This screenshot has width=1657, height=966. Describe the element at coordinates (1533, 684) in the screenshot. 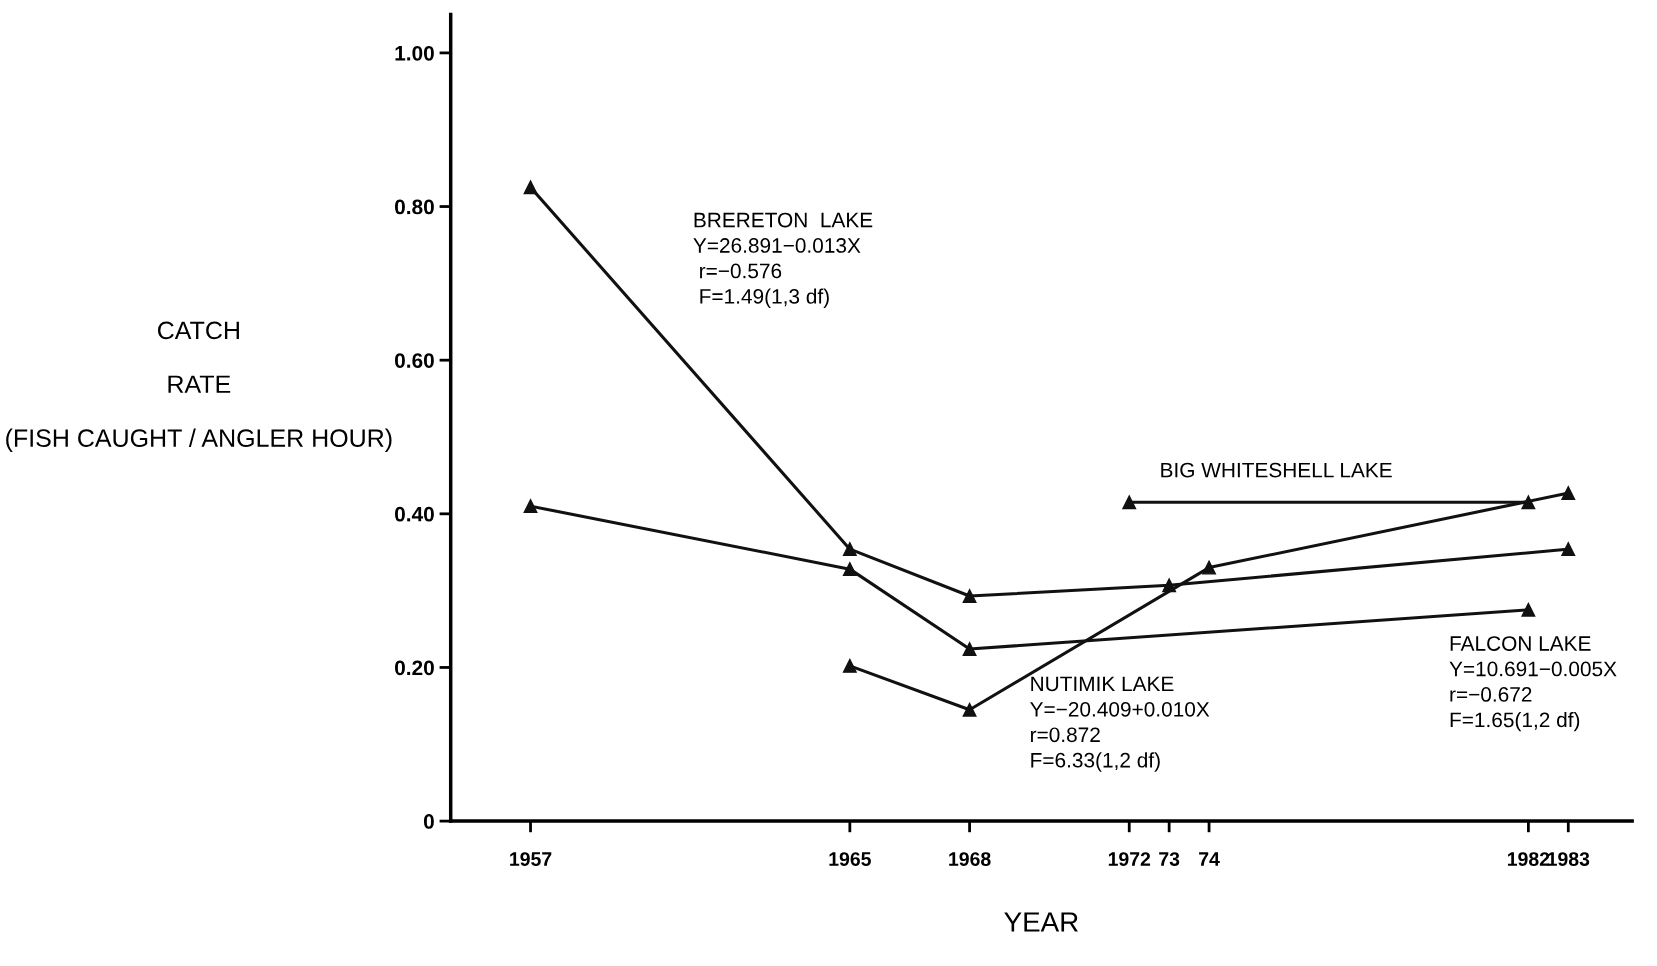

I see `annotation: FALCON LAKE Y=10.691−0.005X r=−0.672 F=1.65(1,2 df)` at that location.